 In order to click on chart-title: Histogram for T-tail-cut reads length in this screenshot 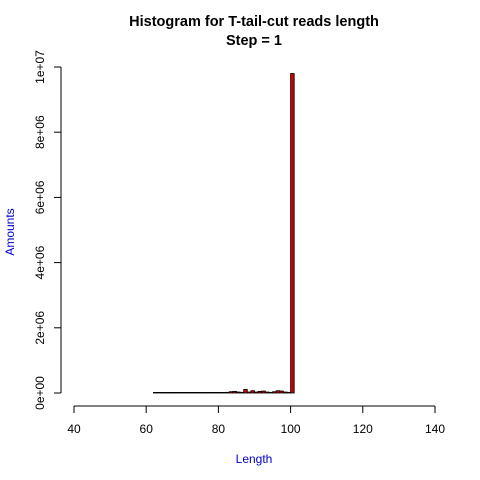, I will do `click(254, 22)`.